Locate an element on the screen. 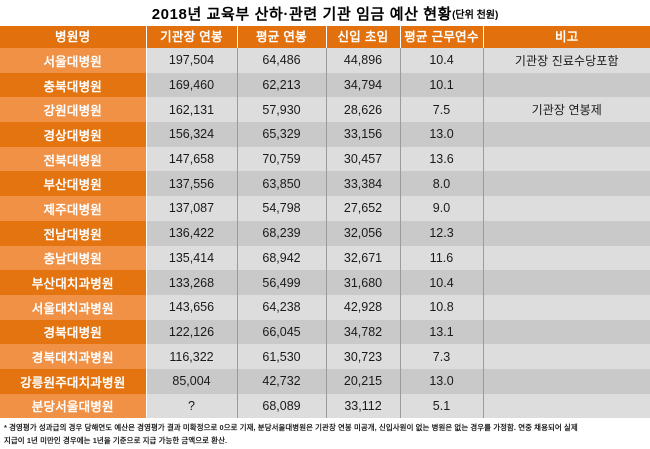 The width and height of the screenshot is (650, 449). starting-salary-cell: 20,215 is located at coordinates (363, 381).